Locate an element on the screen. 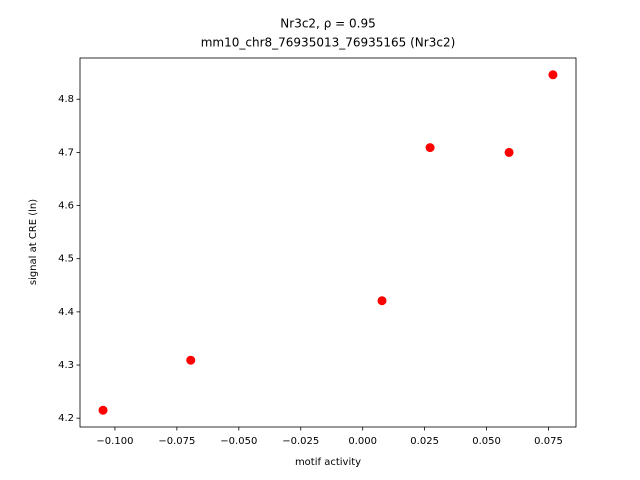  x-tick-label: −0.025 is located at coordinates (300, 441).